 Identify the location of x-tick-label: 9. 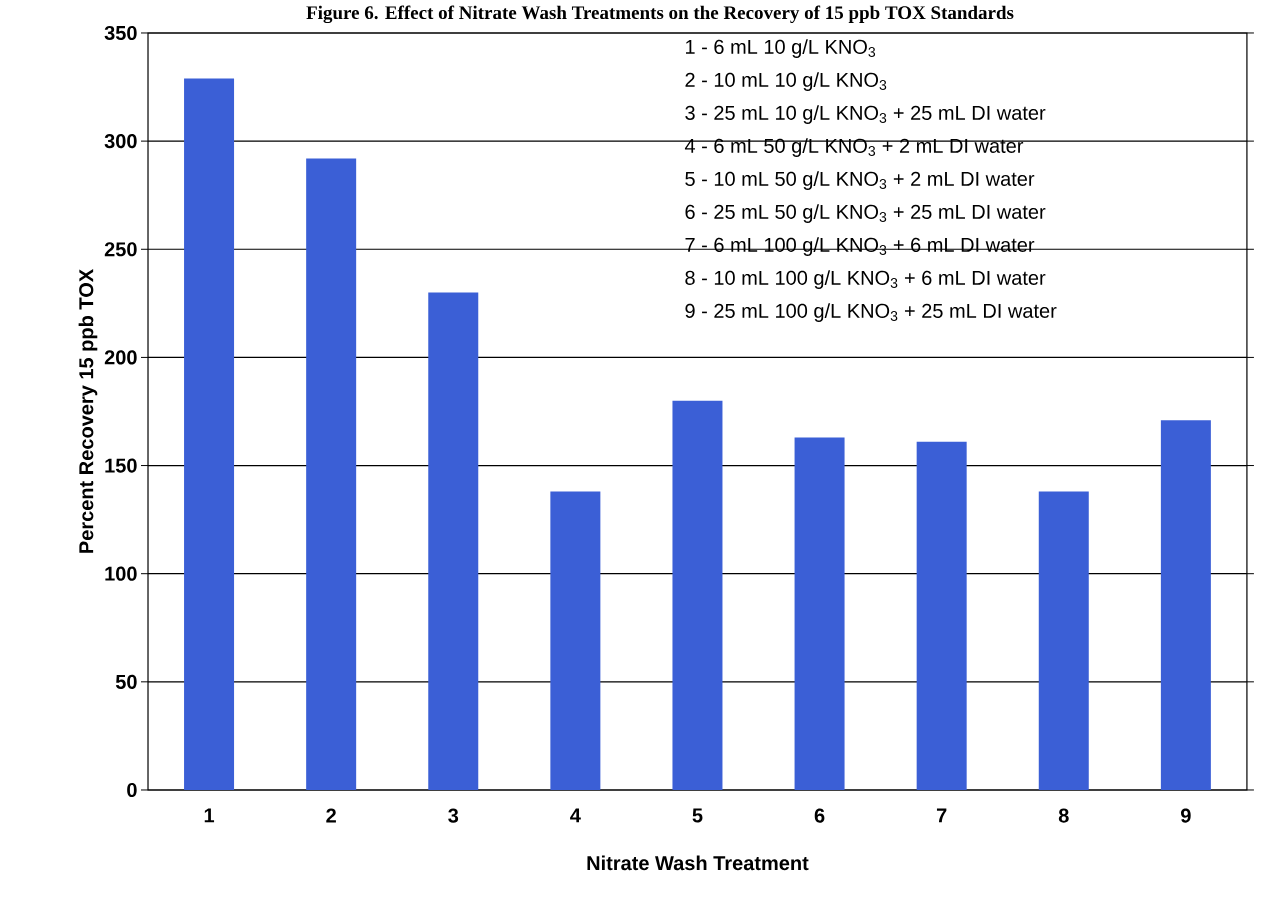
(1186, 815).